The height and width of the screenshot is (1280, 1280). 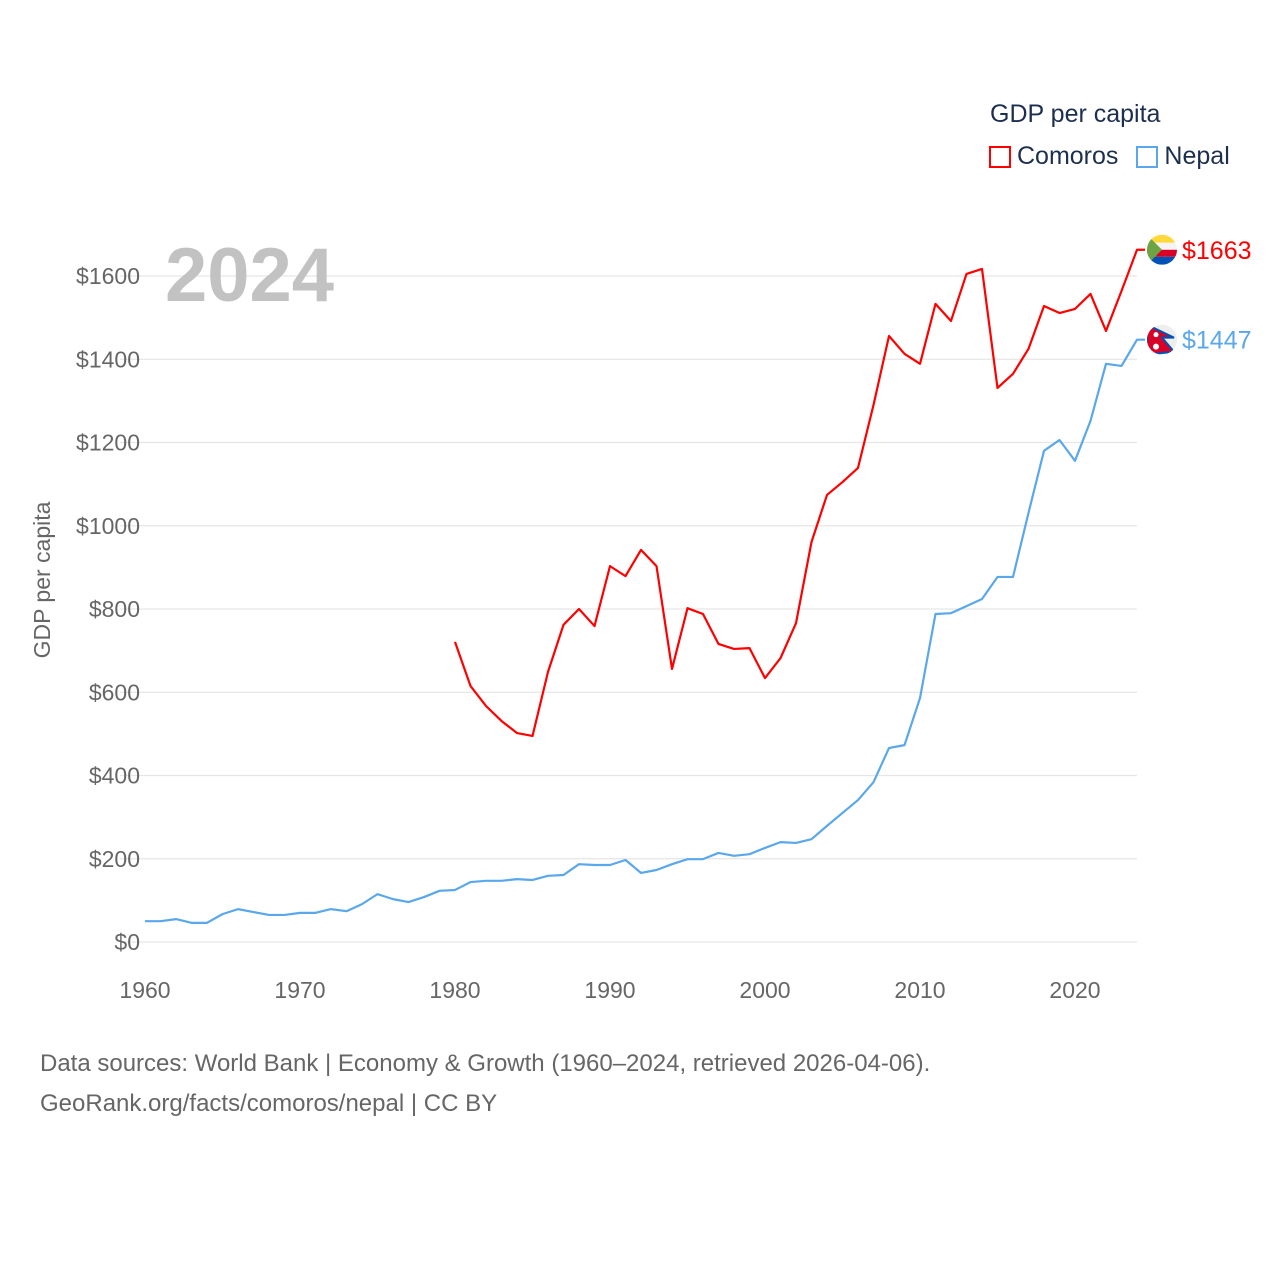 What do you see at coordinates (1217, 251) in the screenshot?
I see `end-label-comoros: $1663` at bounding box center [1217, 251].